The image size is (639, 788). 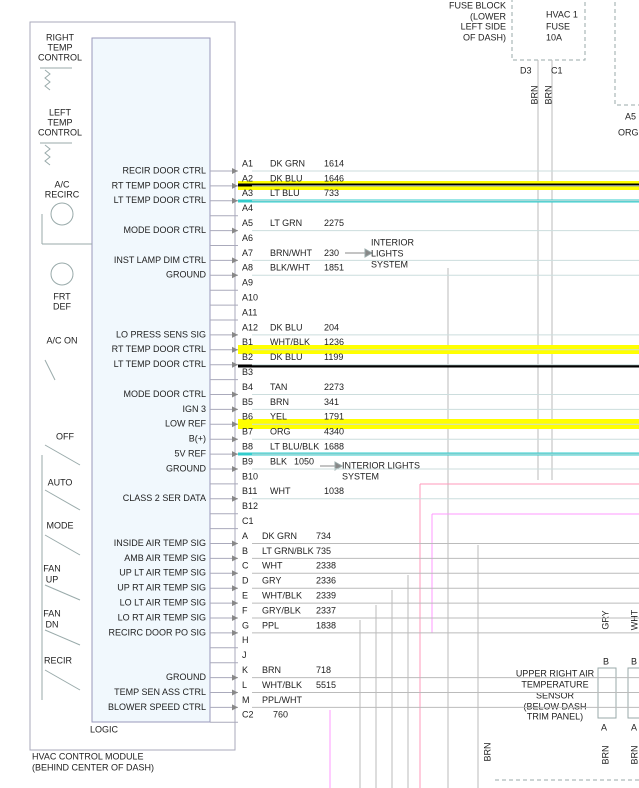 What do you see at coordinates (488, 16) in the screenshot?
I see `fuse-block-label: (LOWER` at bounding box center [488, 16].